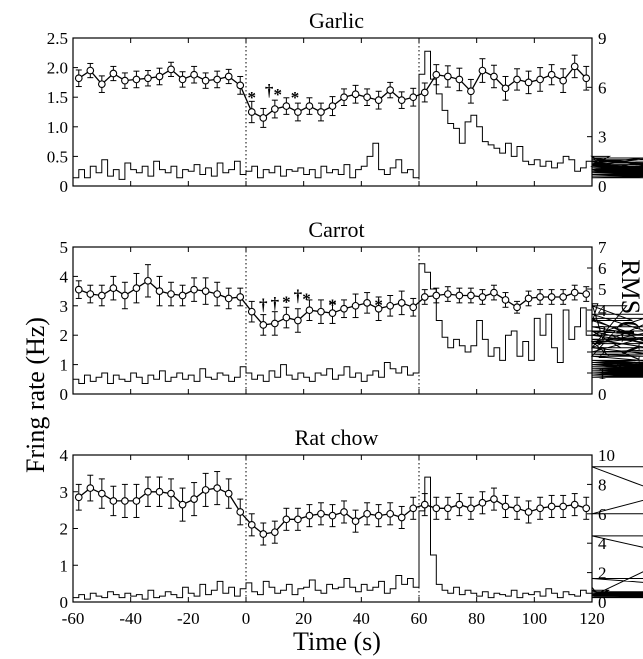  What do you see at coordinates (57, 127) in the screenshot?
I see `y-left-tick-label: 1.0` at bounding box center [57, 127].